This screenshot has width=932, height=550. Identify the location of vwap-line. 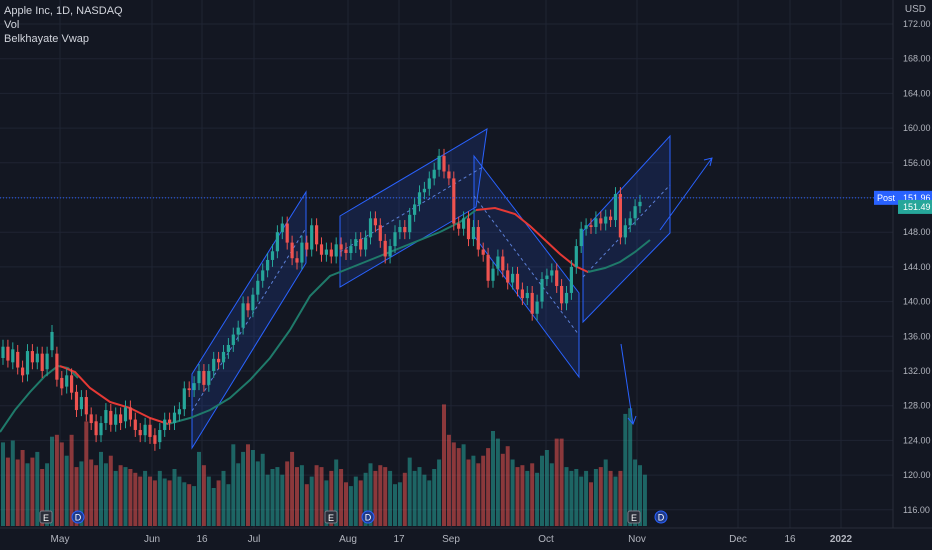
(532, 239).